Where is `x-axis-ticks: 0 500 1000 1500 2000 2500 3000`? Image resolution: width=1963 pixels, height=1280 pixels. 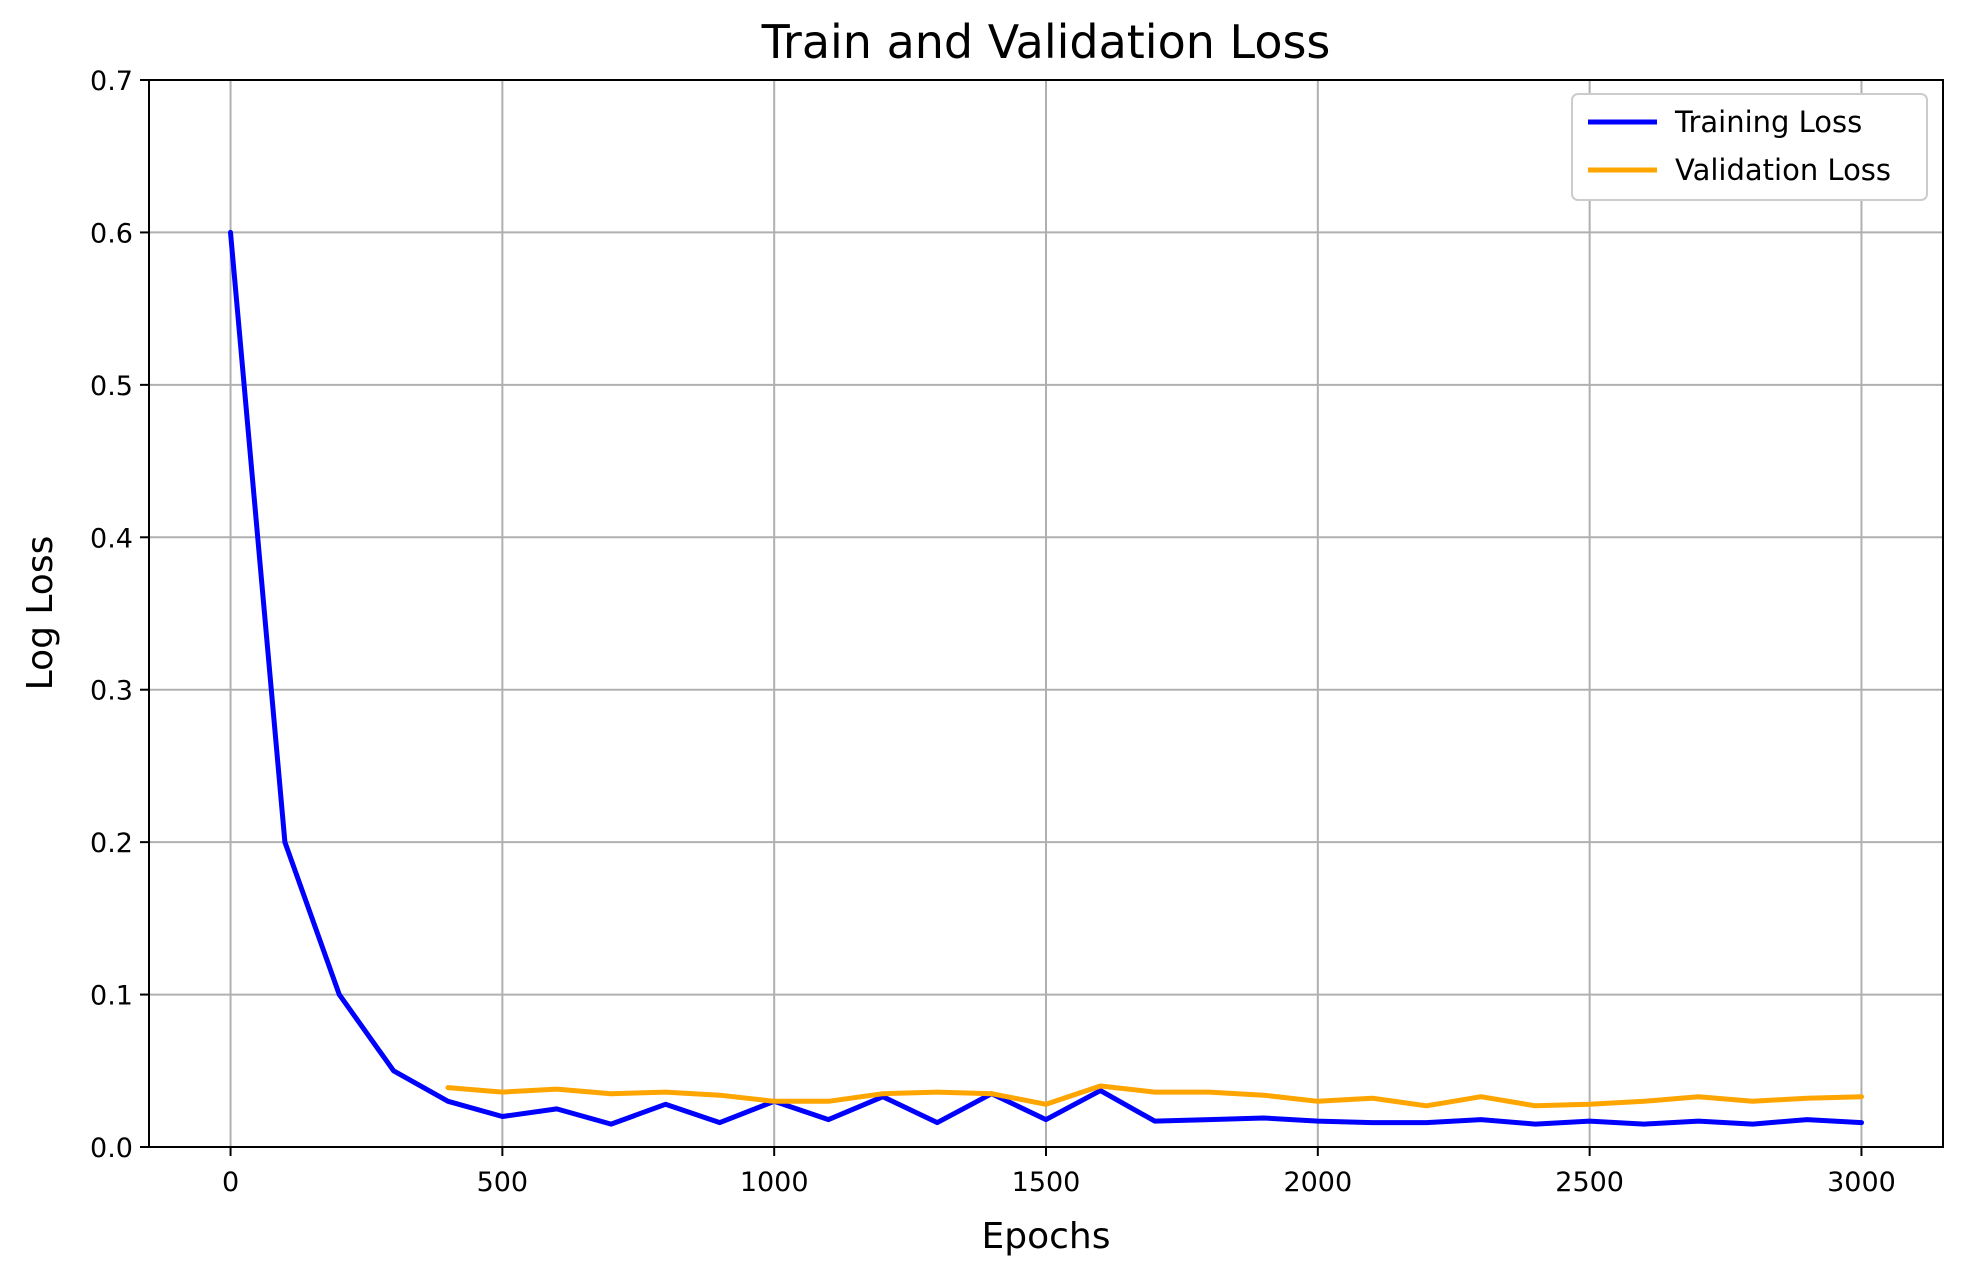 x-axis-ticks: 0 500 1000 1500 2000 2500 3000 is located at coordinates (1059, 1172).